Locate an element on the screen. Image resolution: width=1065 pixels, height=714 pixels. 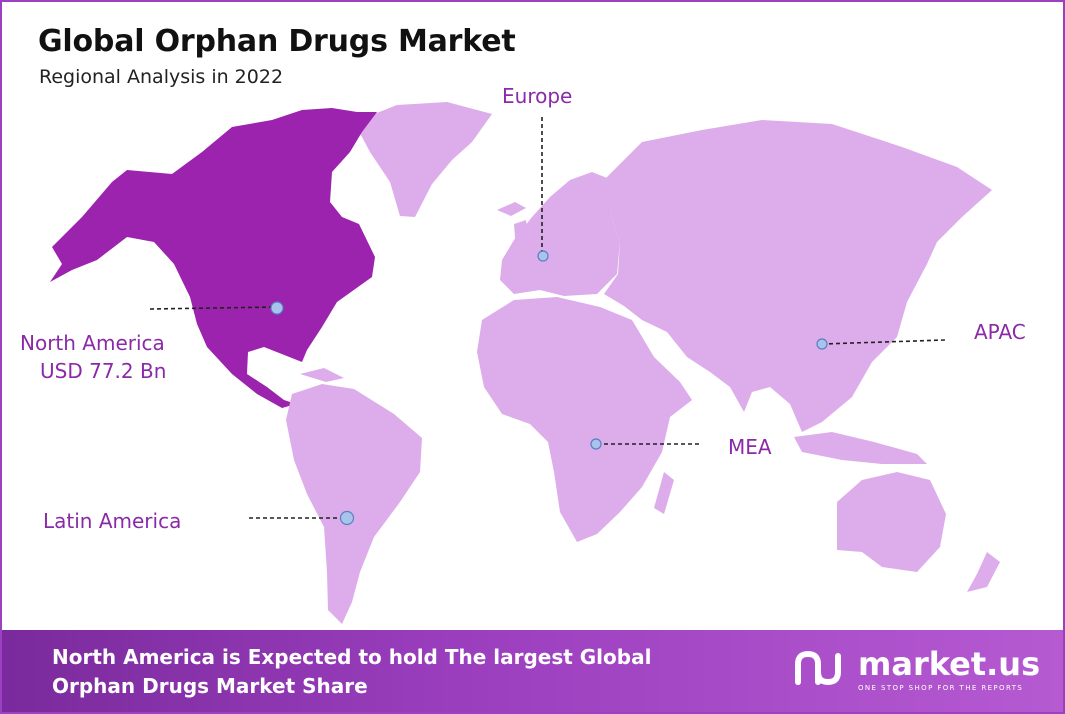
map-caribbean is located at coordinates (322, 375).